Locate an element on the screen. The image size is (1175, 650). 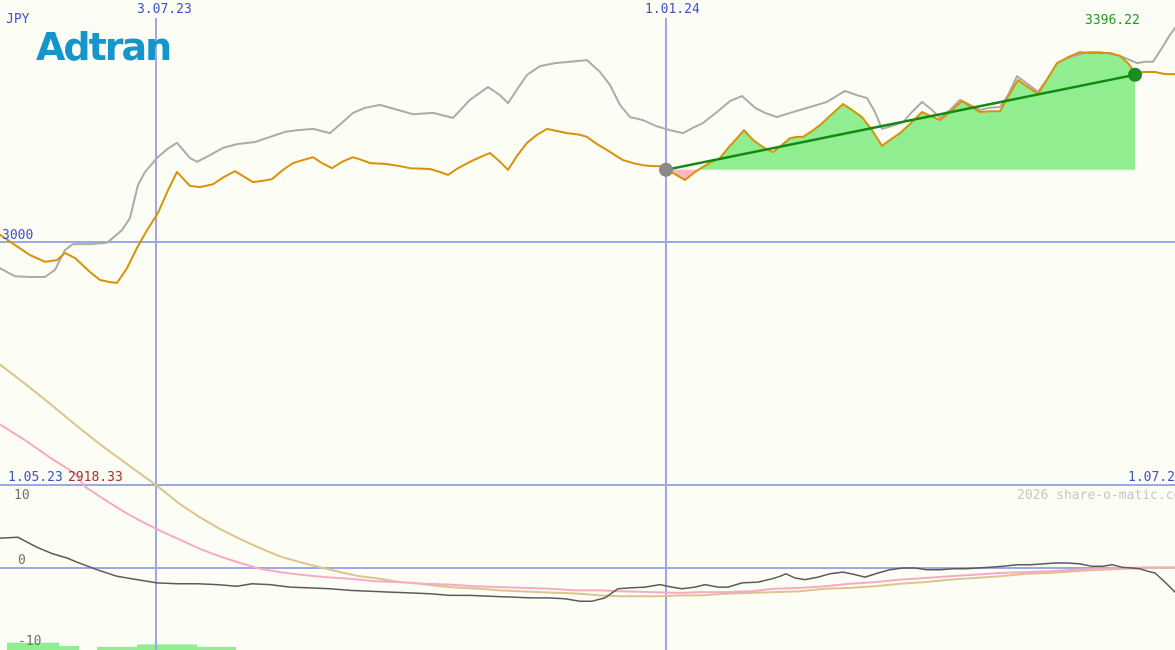
gridline-date-2: 1.01.24 is located at coordinates (672, 9).